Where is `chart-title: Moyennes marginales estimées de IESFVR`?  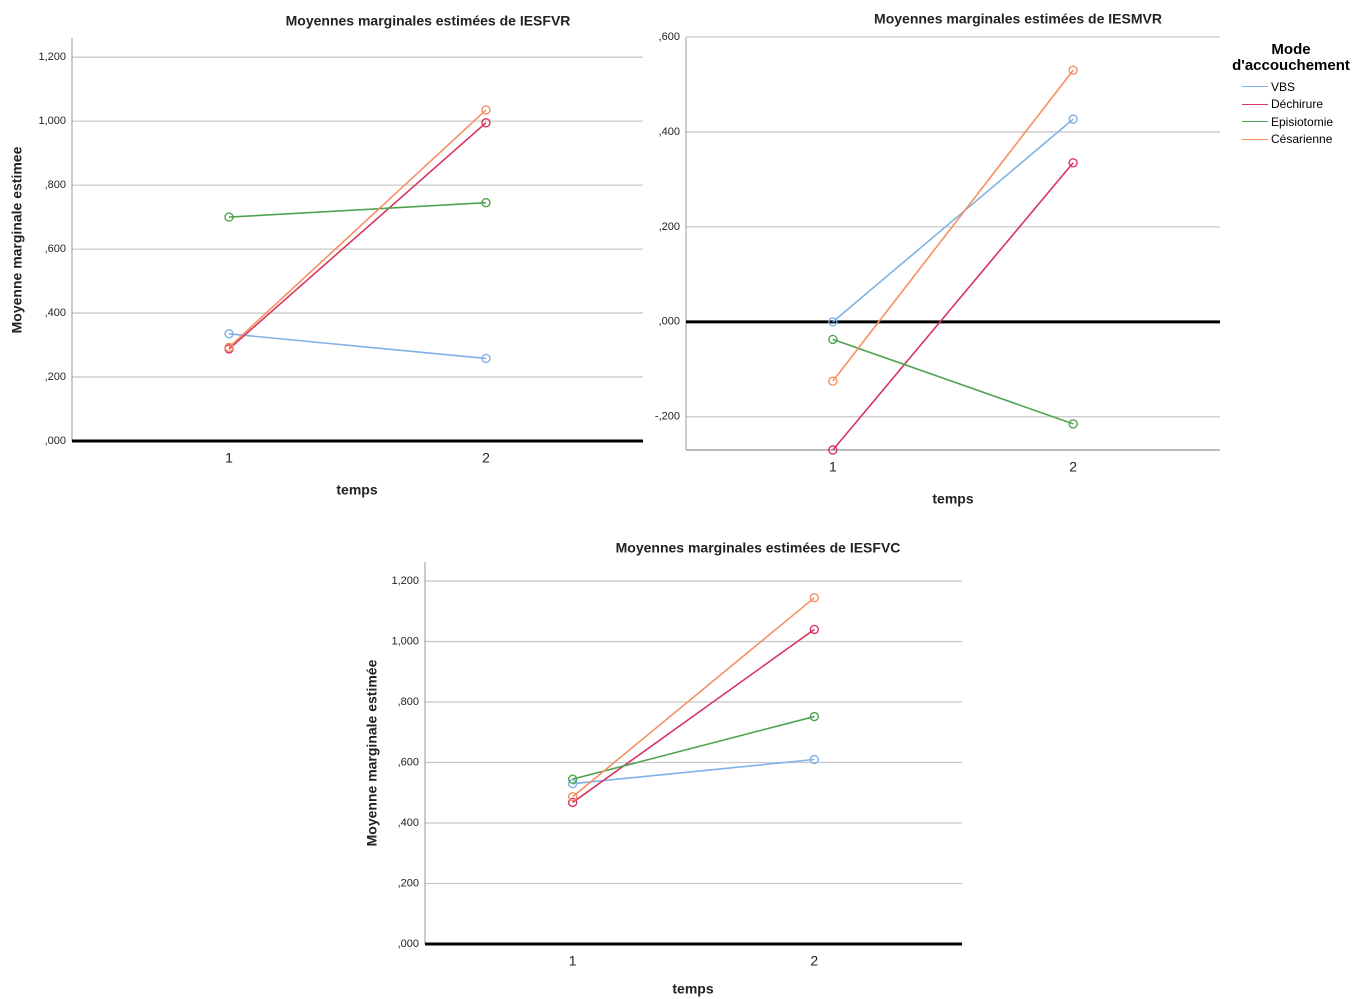 chart-title: Moyennes marginales estimées de IESFVR is located at coordinates (428, 21).